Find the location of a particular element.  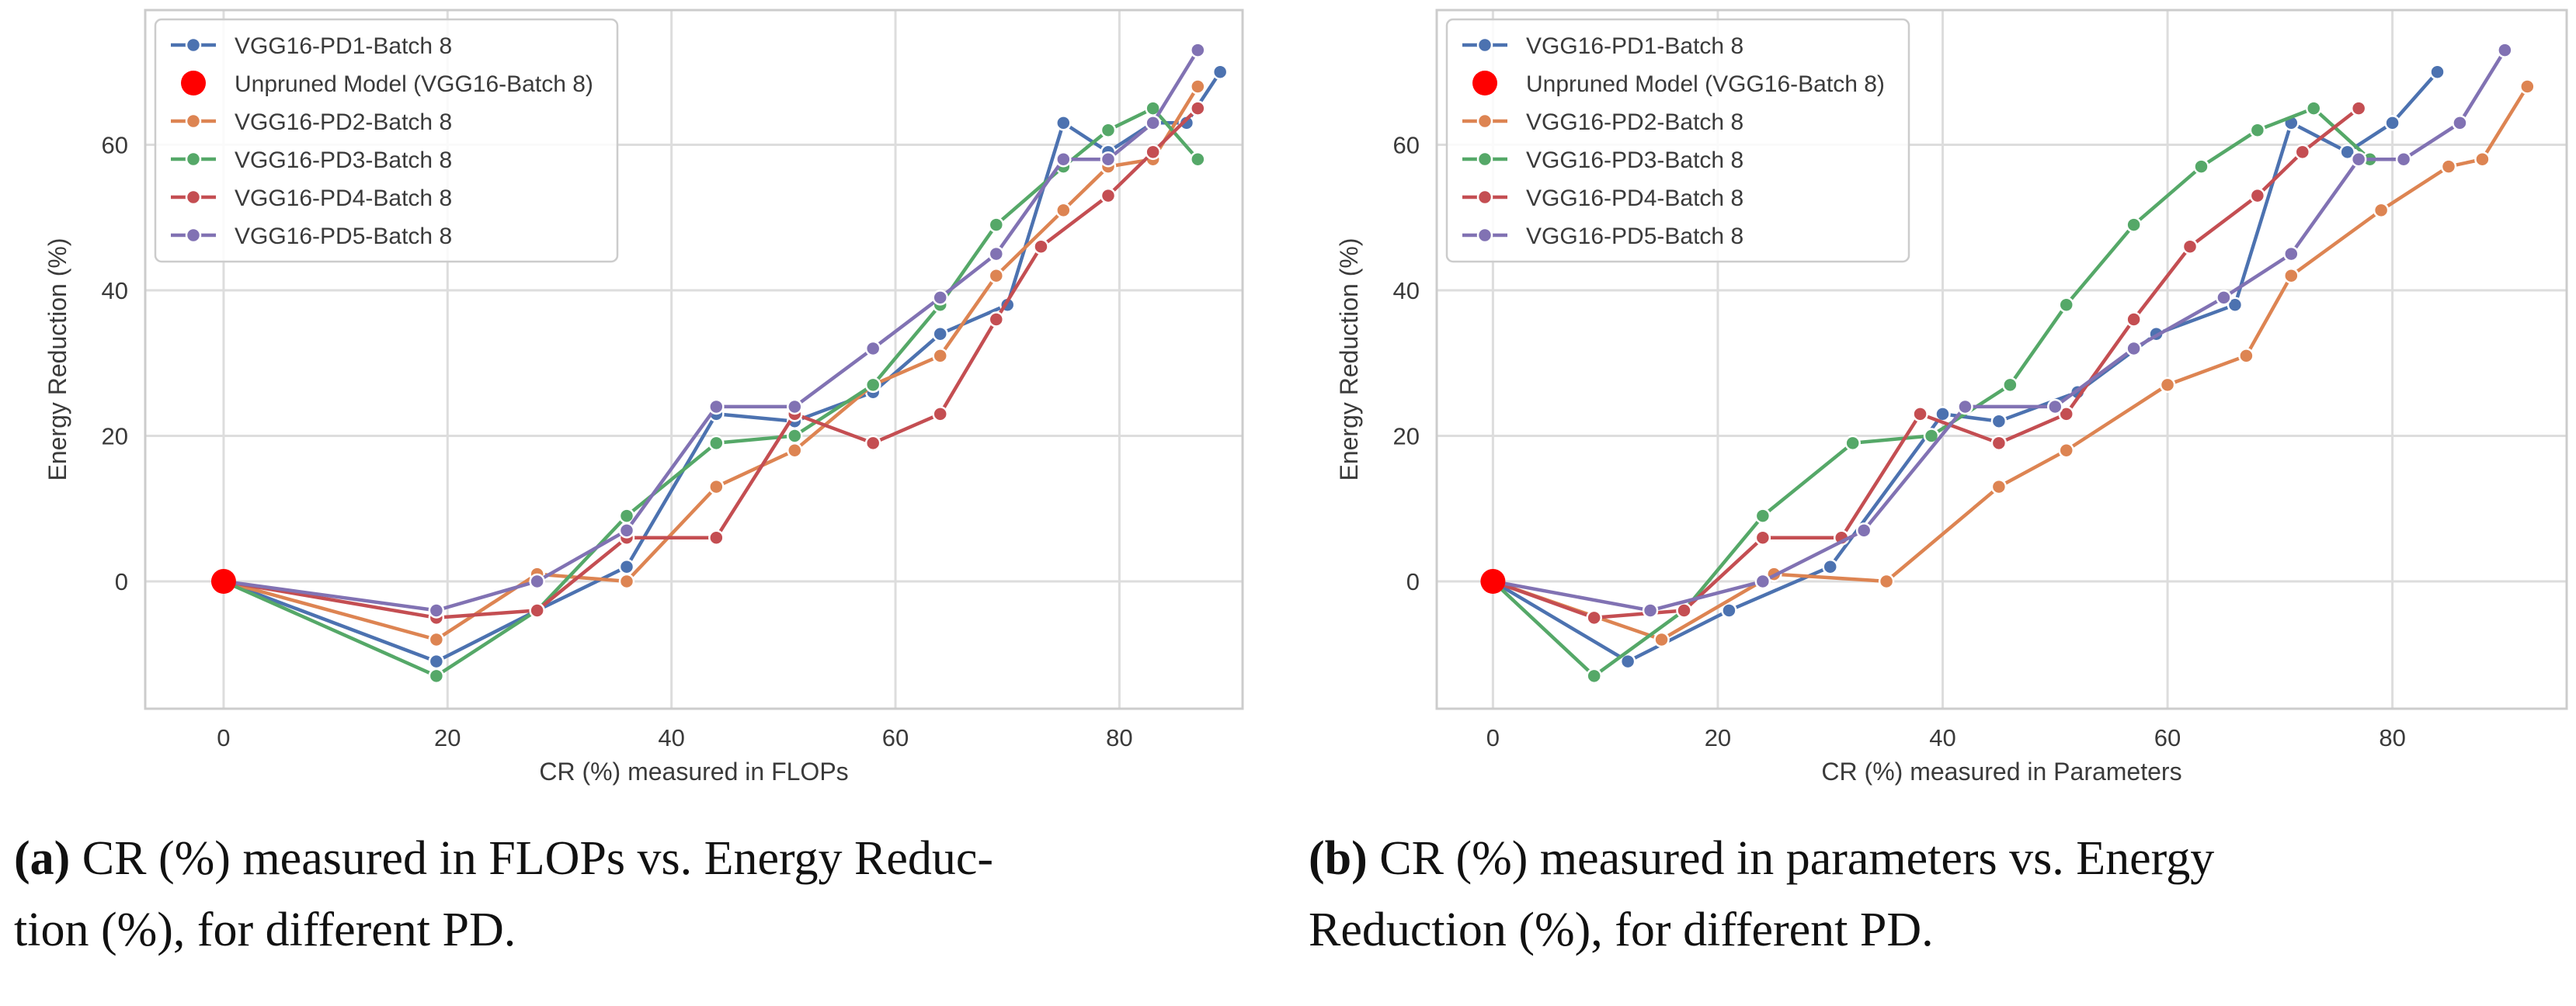

params-x-tick-label: 60 is located at coordinates (2167, 737).